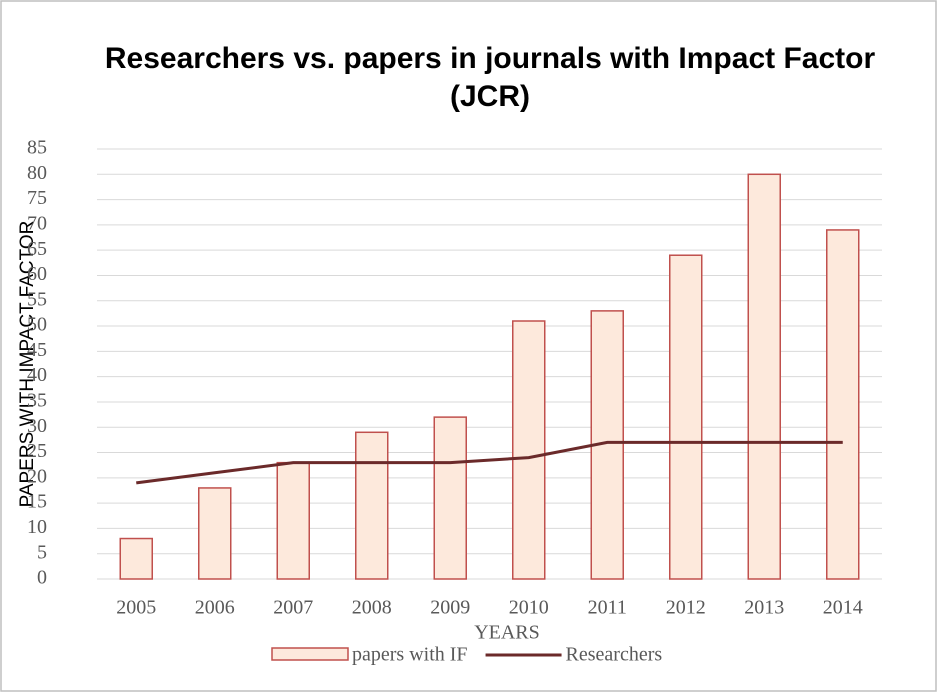 Image resolution: width=938 pixels, height=693 pixels. What do you see at coordinates (37, 451) in the screenshot?
I see `y-tick-label: 25` at bounding box center [37, 451].